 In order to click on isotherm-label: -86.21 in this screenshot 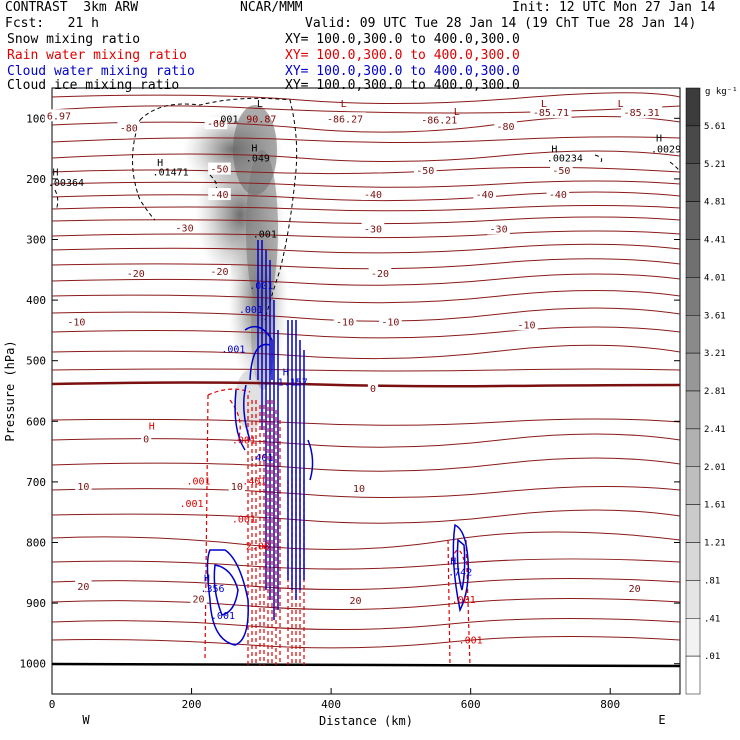, I will do `click(439, 121)`.